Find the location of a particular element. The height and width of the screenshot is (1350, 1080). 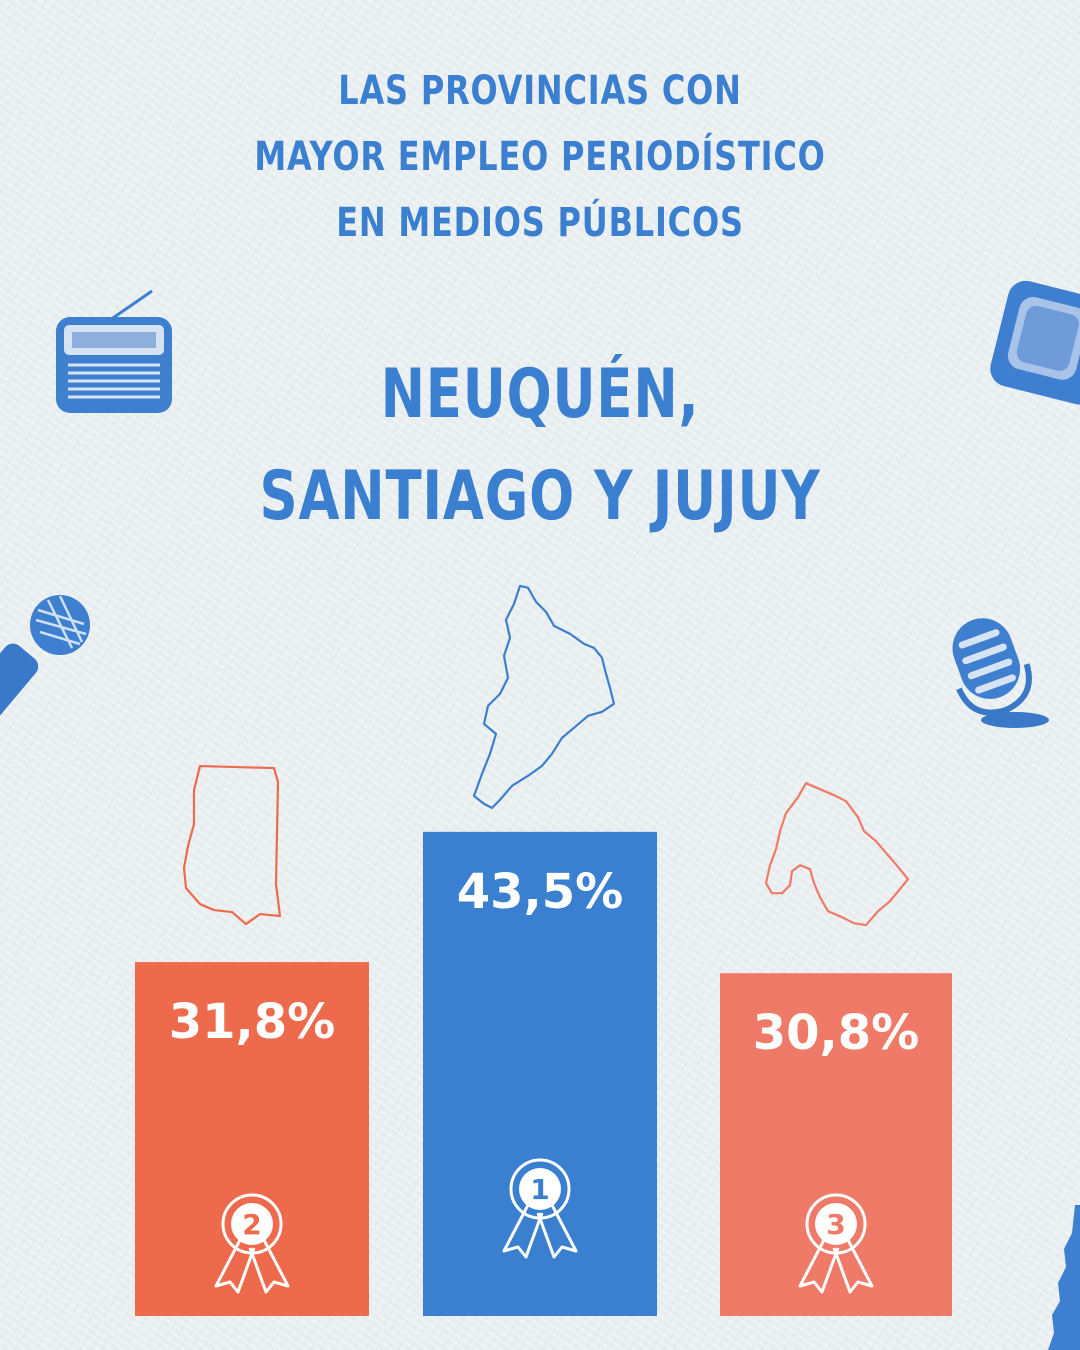

data-label: 31,8% is located at coordinates (252, 1022).